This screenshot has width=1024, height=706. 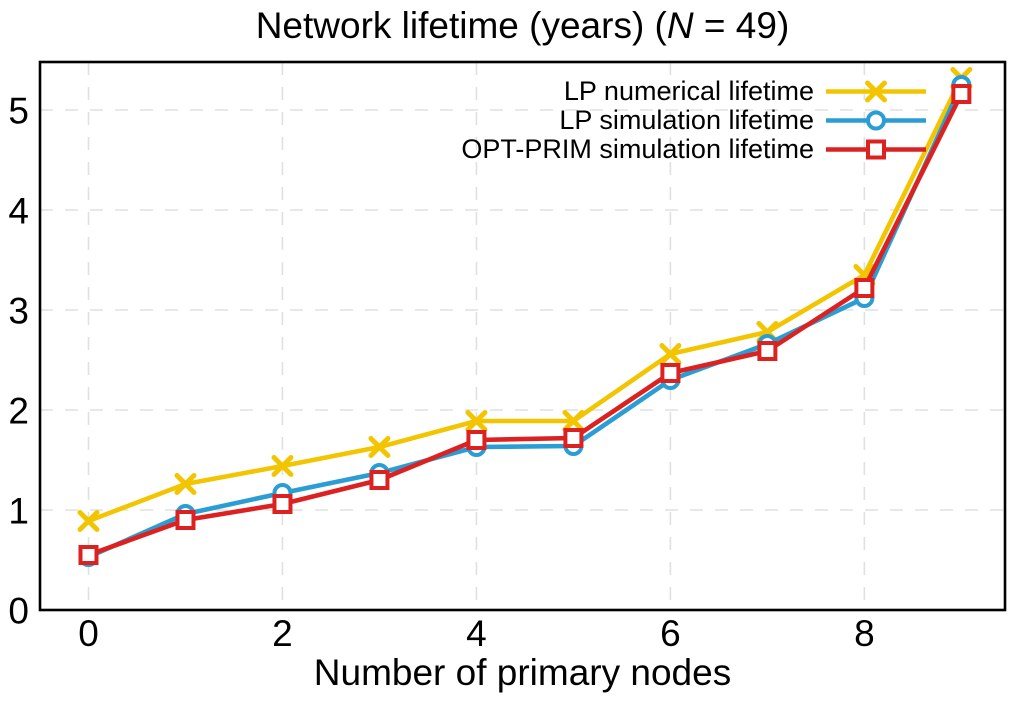 What do you see at coordinates (637, 149) in the screenshot?
I see `legend-label-opt-prim-simulation: OPT-PRIM simulation lifetime` at bounding box center [637, 149].